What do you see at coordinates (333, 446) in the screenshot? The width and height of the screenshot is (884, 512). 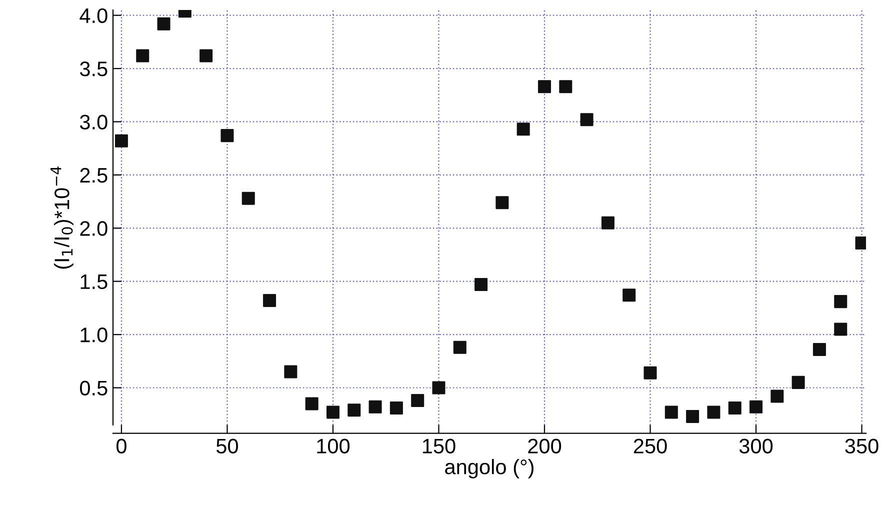 I see `x-tick-label: 100` at bounding box center [333, 446].